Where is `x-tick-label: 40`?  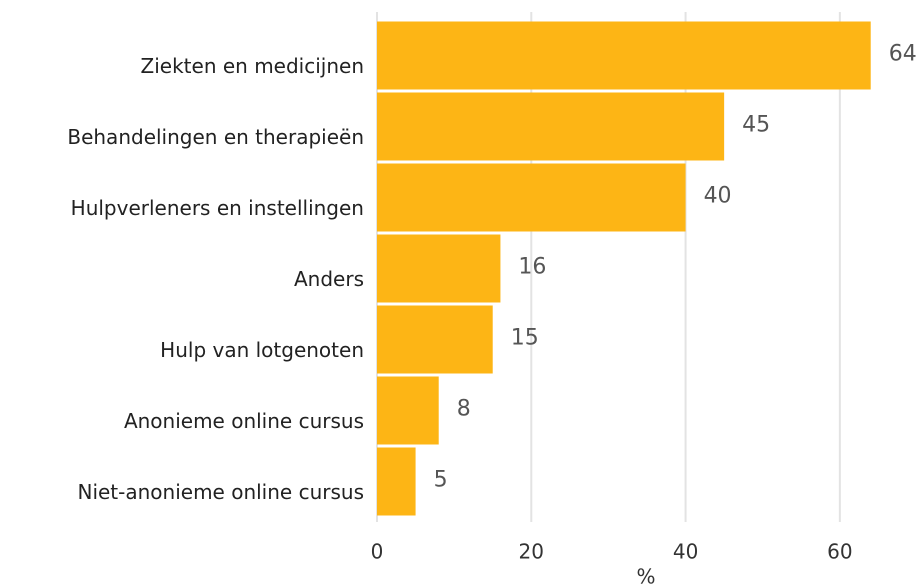
x-tick-label: 40 is located at coordinates (685, 552).